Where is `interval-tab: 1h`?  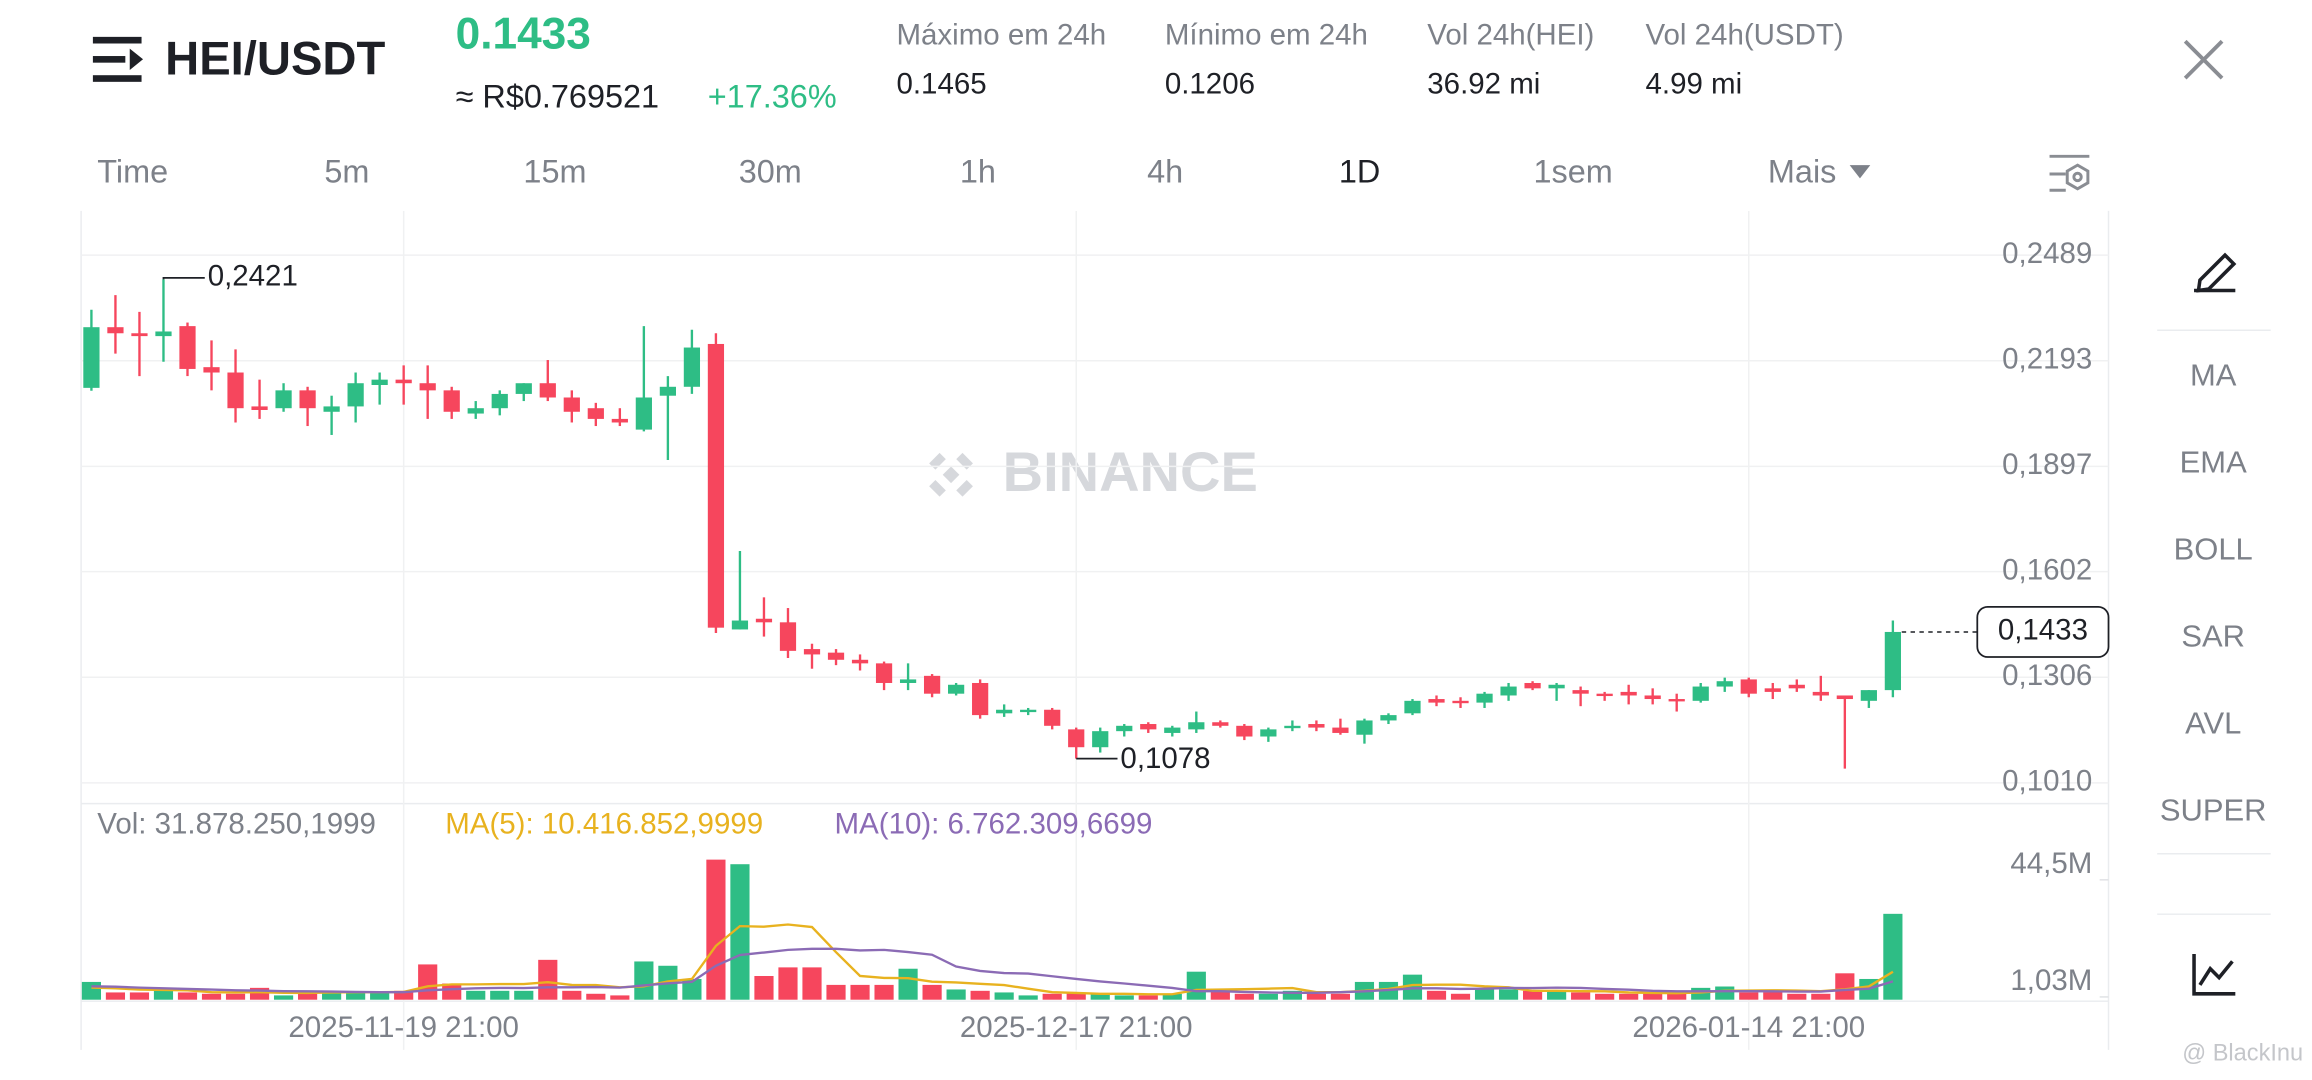
interval-tab: 1h is located at coordinates (978, 172).